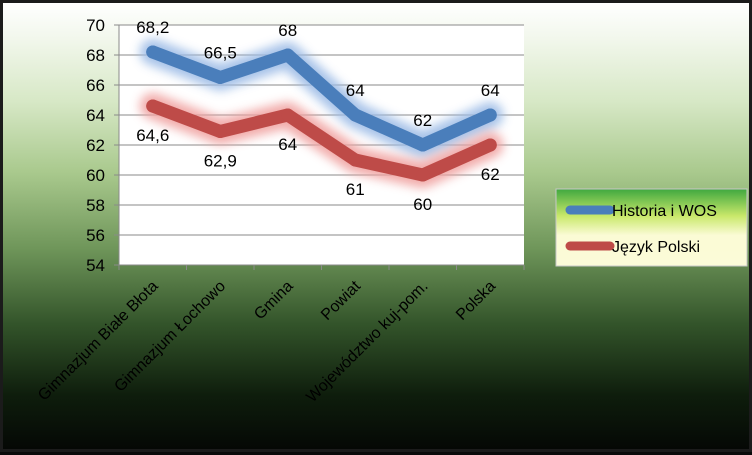  Describe the element at coordinates (287, 30) in the screenshot. I see `data-label: 68` at that location.